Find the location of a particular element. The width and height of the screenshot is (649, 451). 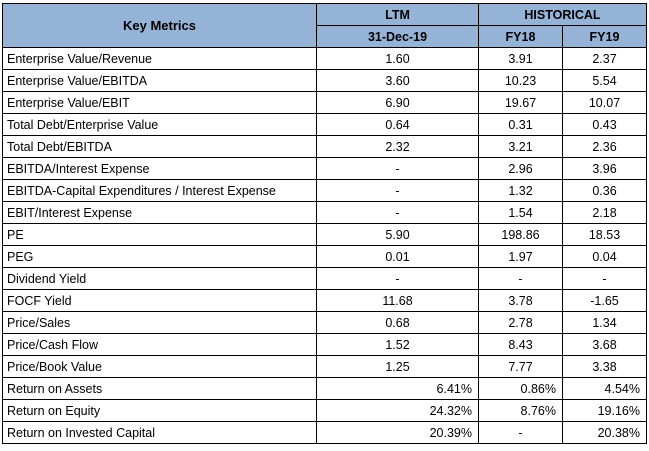

metric-label-cell: FOCF Yield is located at coordinates (159, 300).